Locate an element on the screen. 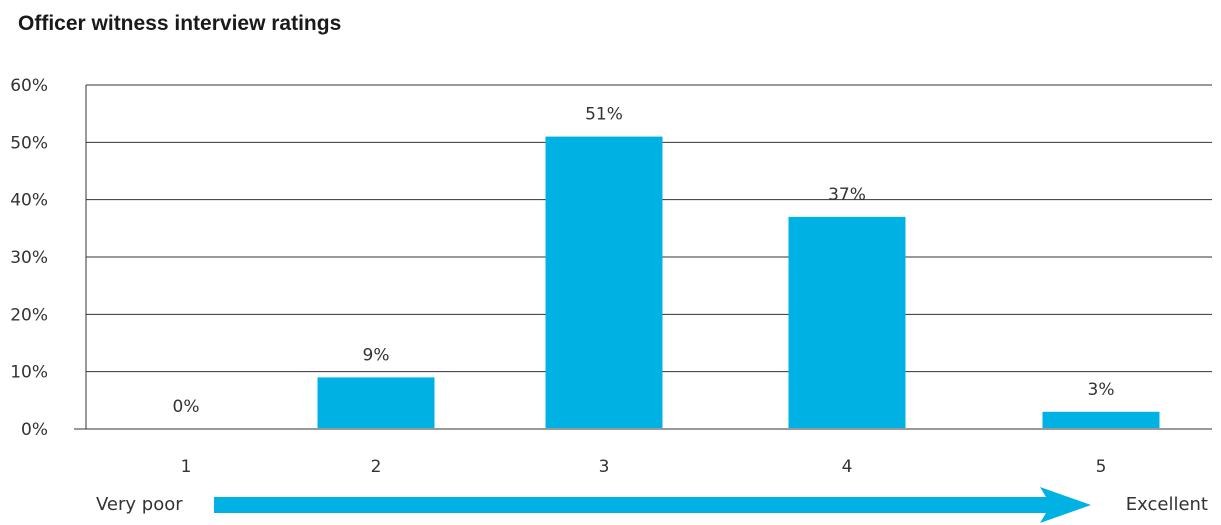  rating-scale: Very poor Excellent is located at coordinates (652, 505).